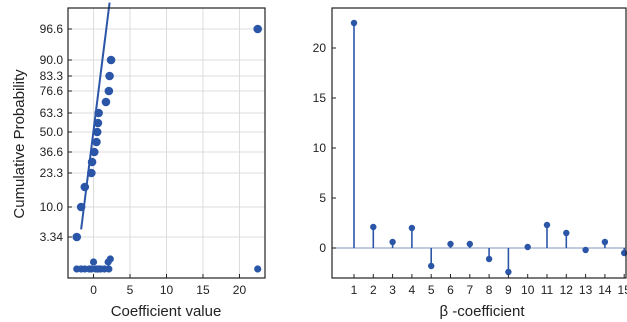 This screenshot has width=627, height=322. I want to click on stem-plot-x-ticks: 123456789101112131415, so click(489, 285).